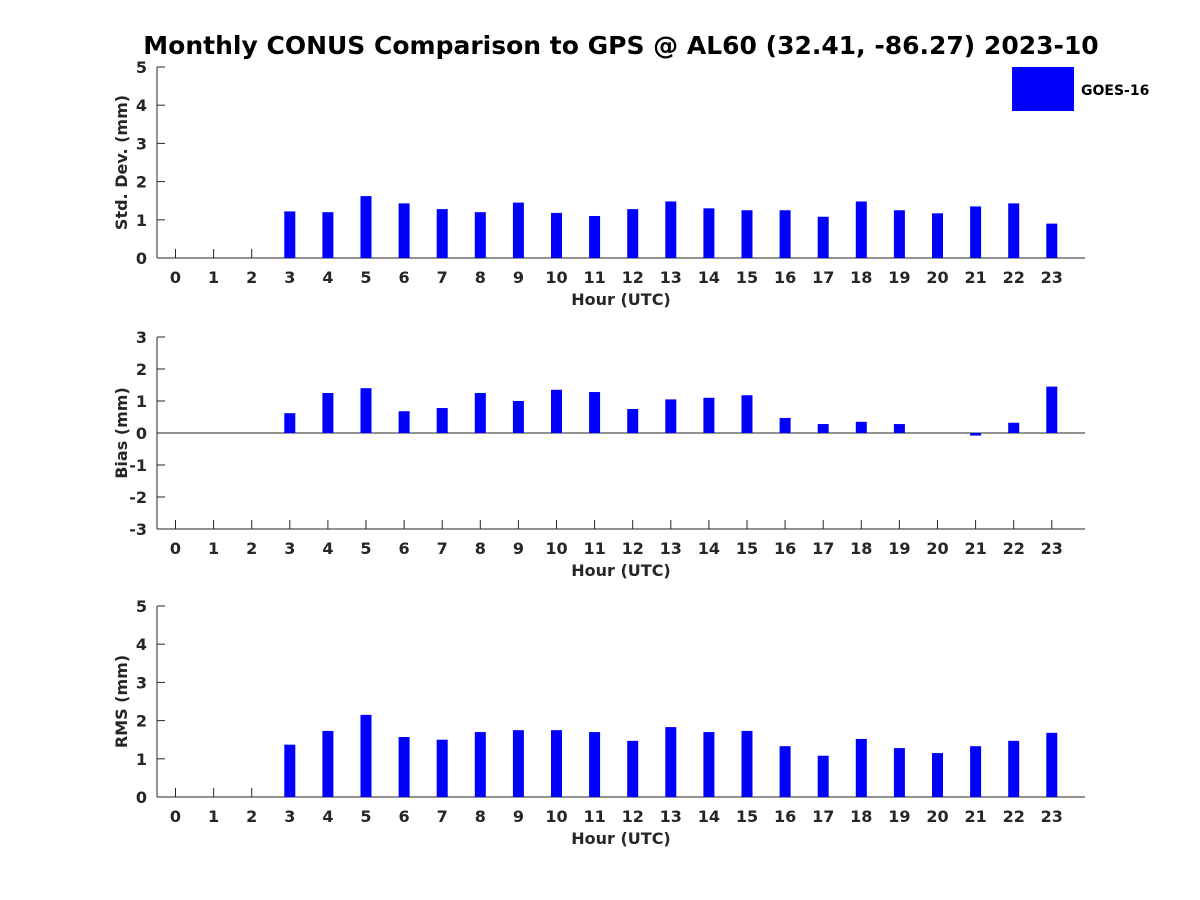  Describe the element at coordinates (121, 162) in the screenshot. I see `y-axis-label: Std. Dev. (mm)` at that location.